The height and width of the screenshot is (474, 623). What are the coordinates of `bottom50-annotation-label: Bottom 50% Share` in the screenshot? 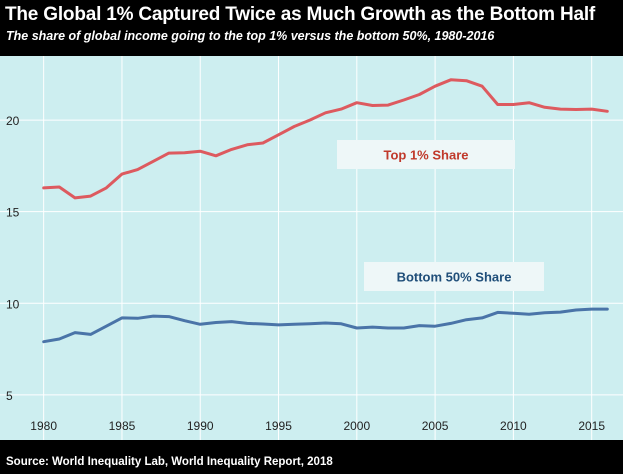 It's located at (454, 277).